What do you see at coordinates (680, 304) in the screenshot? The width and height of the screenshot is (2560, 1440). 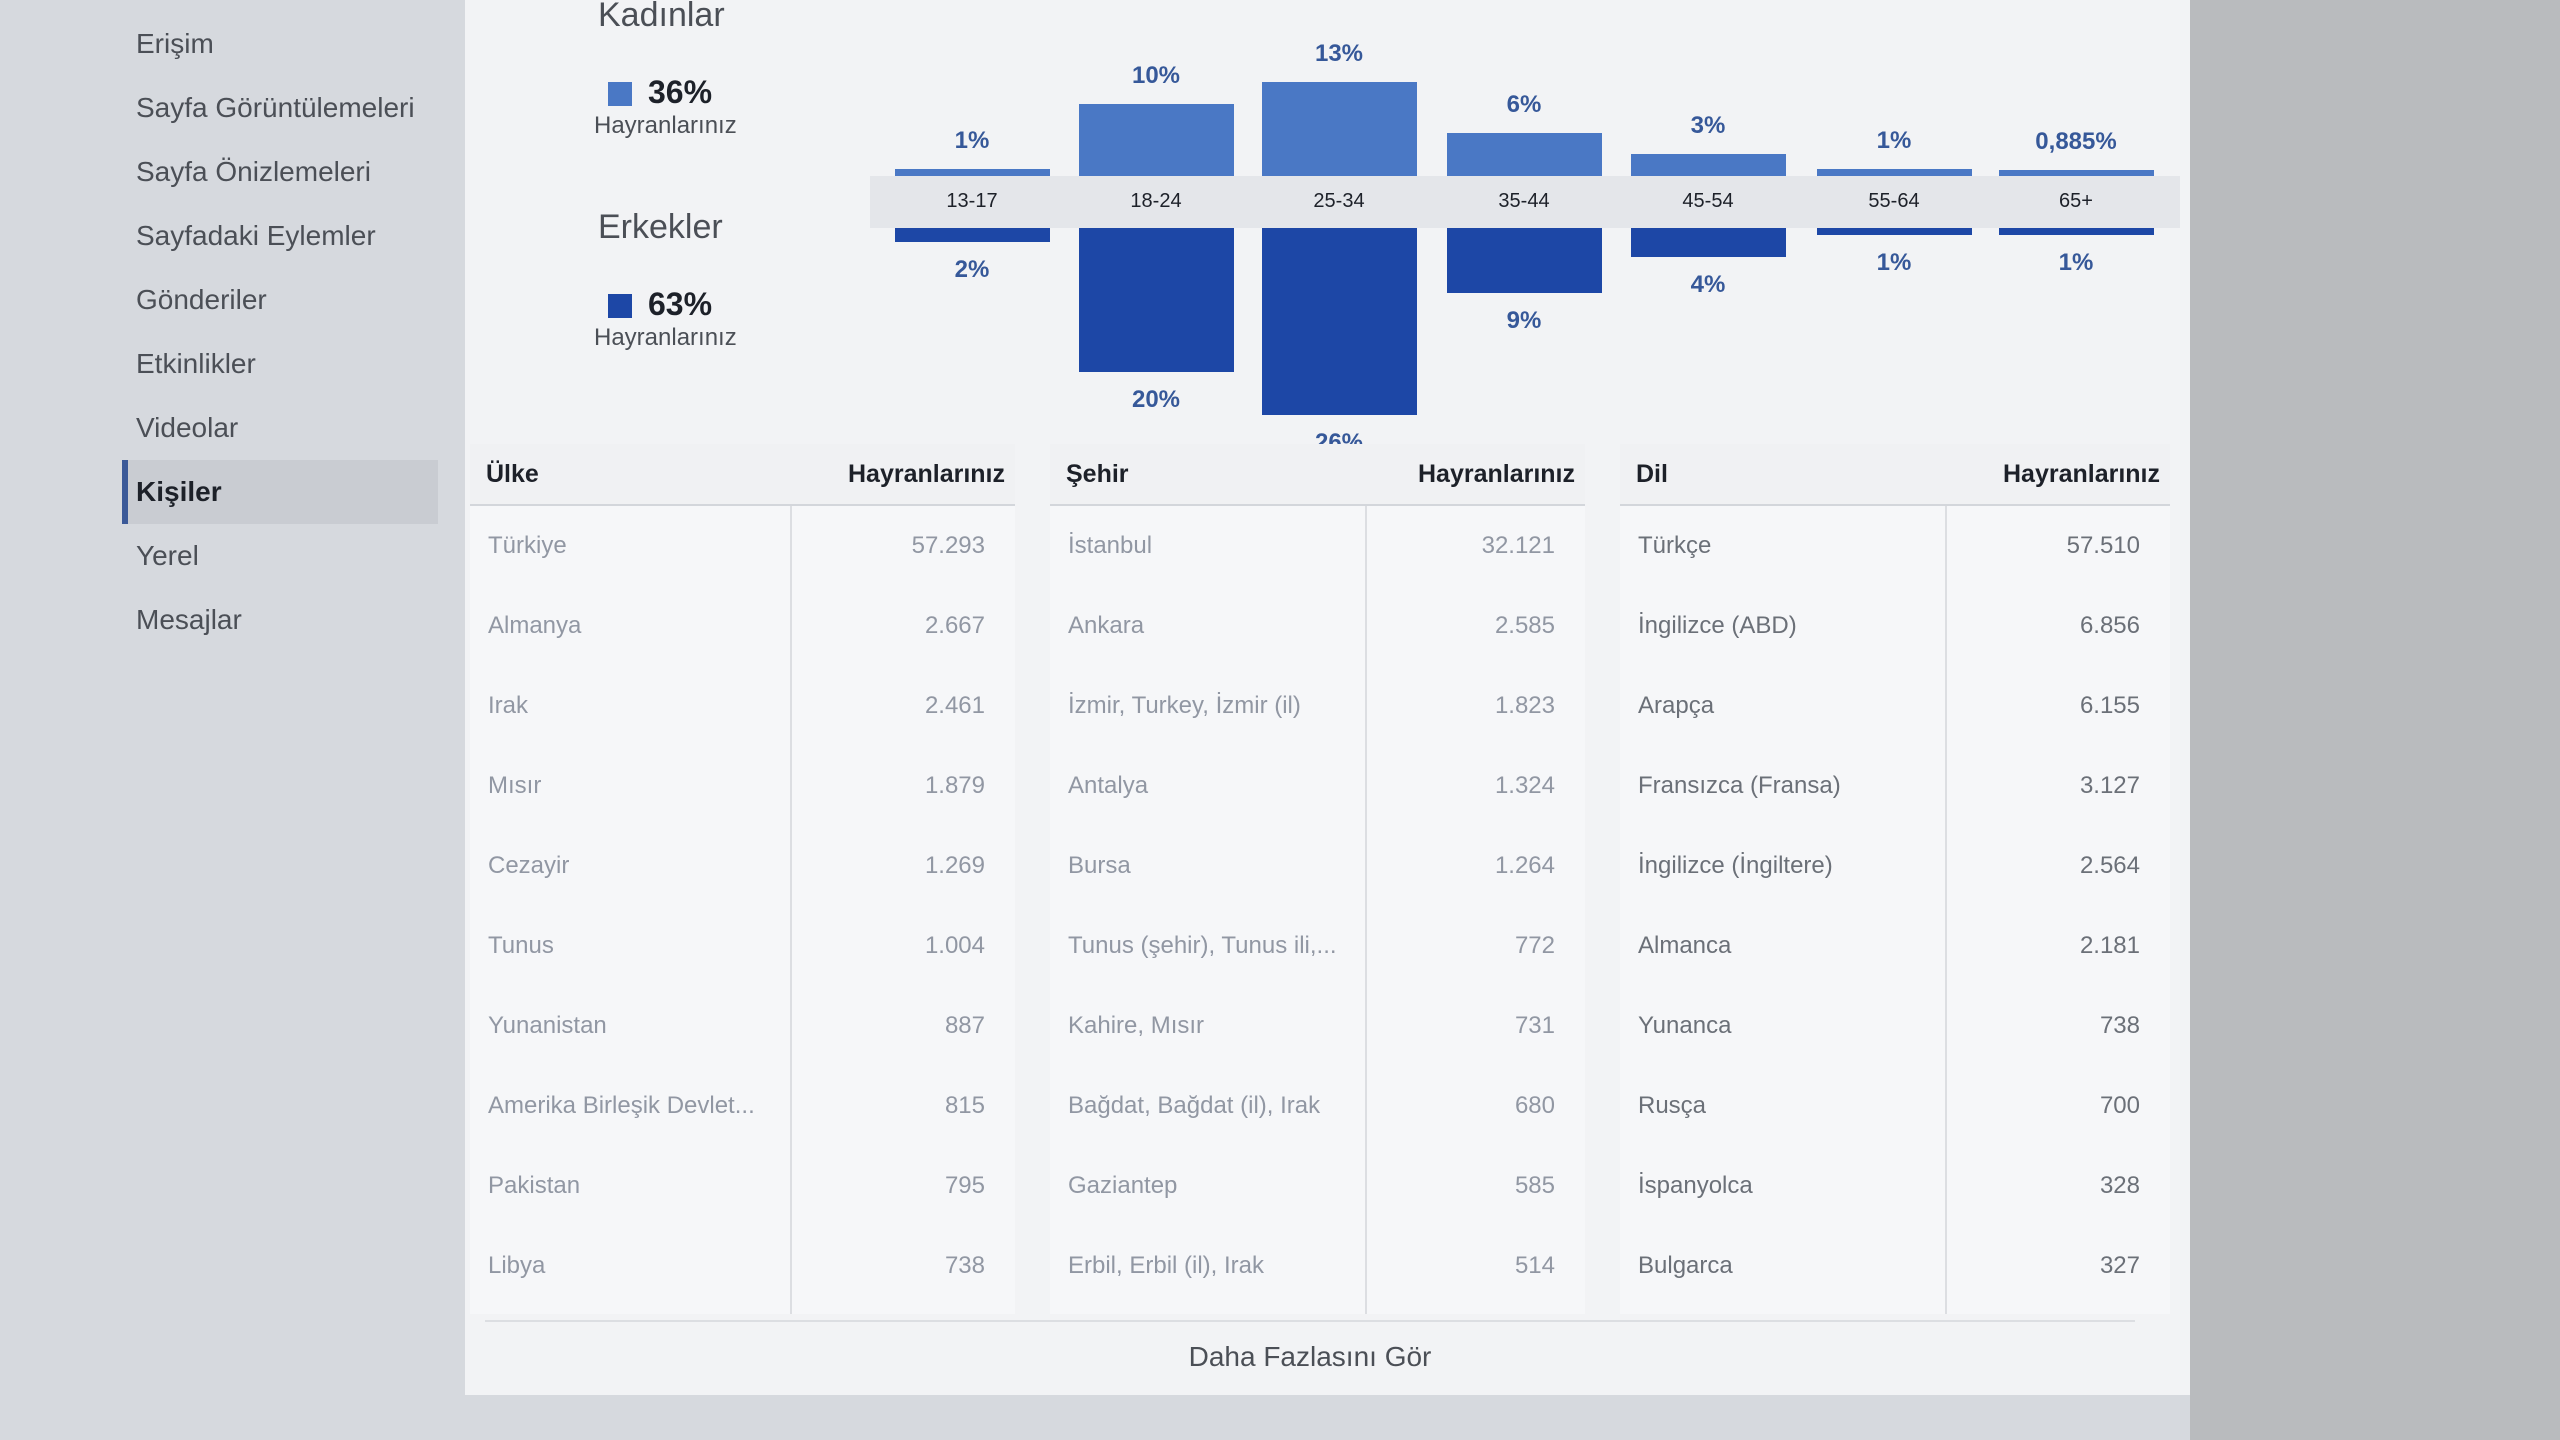 I see `group-share: 63%` at bounding box center [680, 304].